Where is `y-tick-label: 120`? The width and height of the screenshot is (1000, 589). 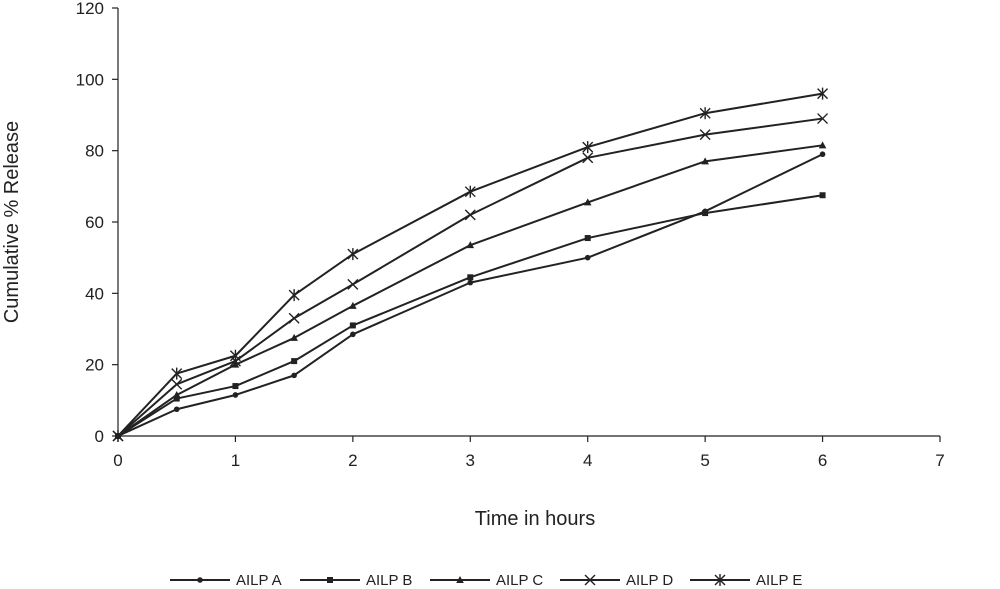
y-tick-label: 120 is located at coordinates (90, 9).